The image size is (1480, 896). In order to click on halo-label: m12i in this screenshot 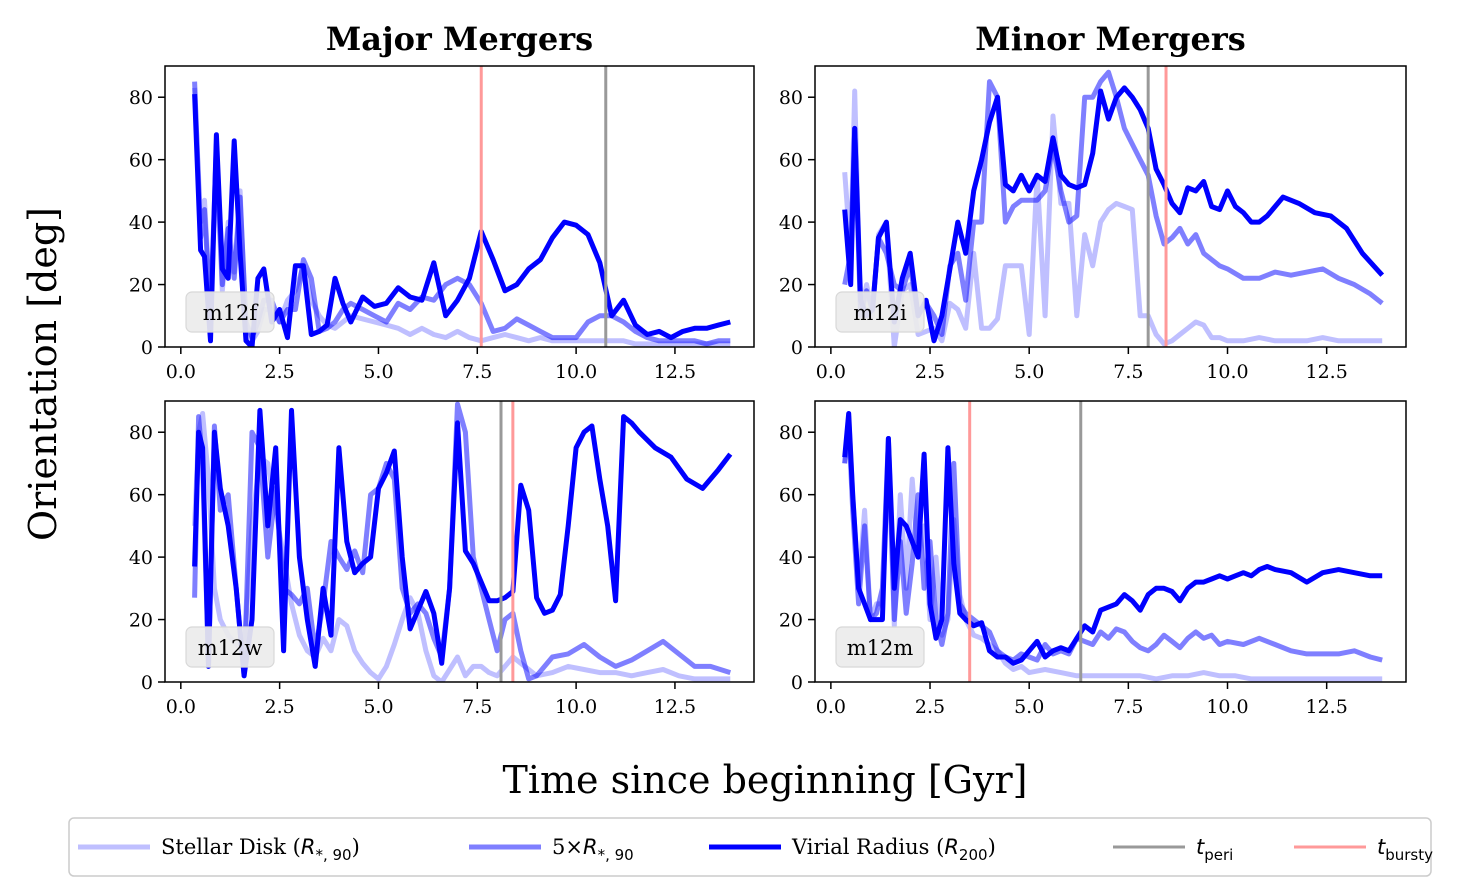, I will do `click(880, 313)`.